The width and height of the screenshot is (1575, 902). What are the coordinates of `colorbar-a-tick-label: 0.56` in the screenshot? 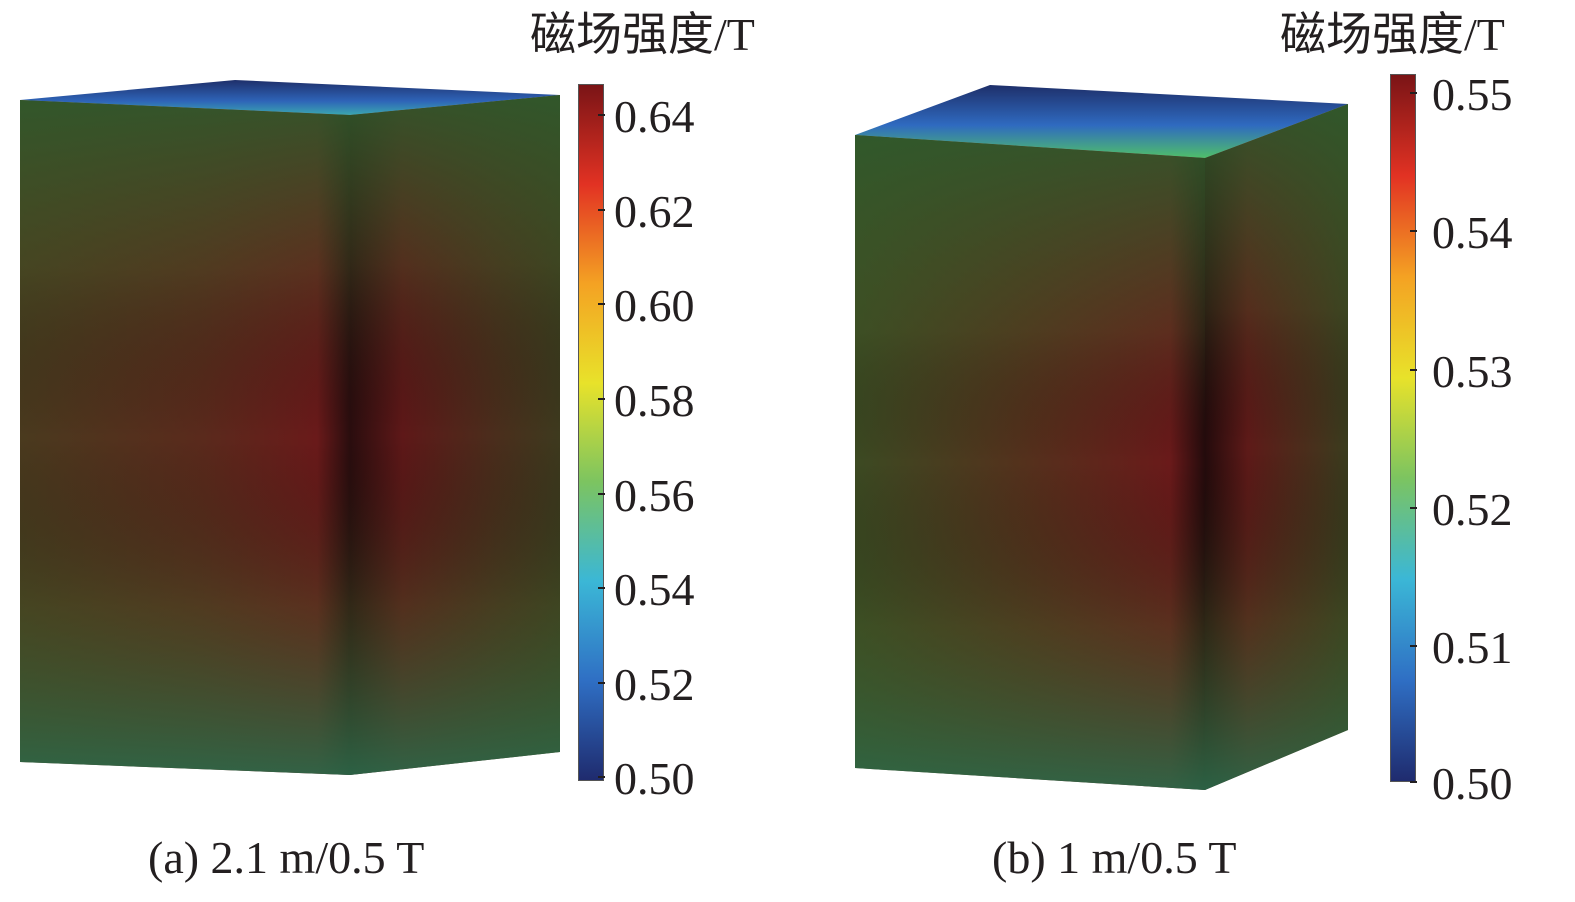 It's located at (654, 495).